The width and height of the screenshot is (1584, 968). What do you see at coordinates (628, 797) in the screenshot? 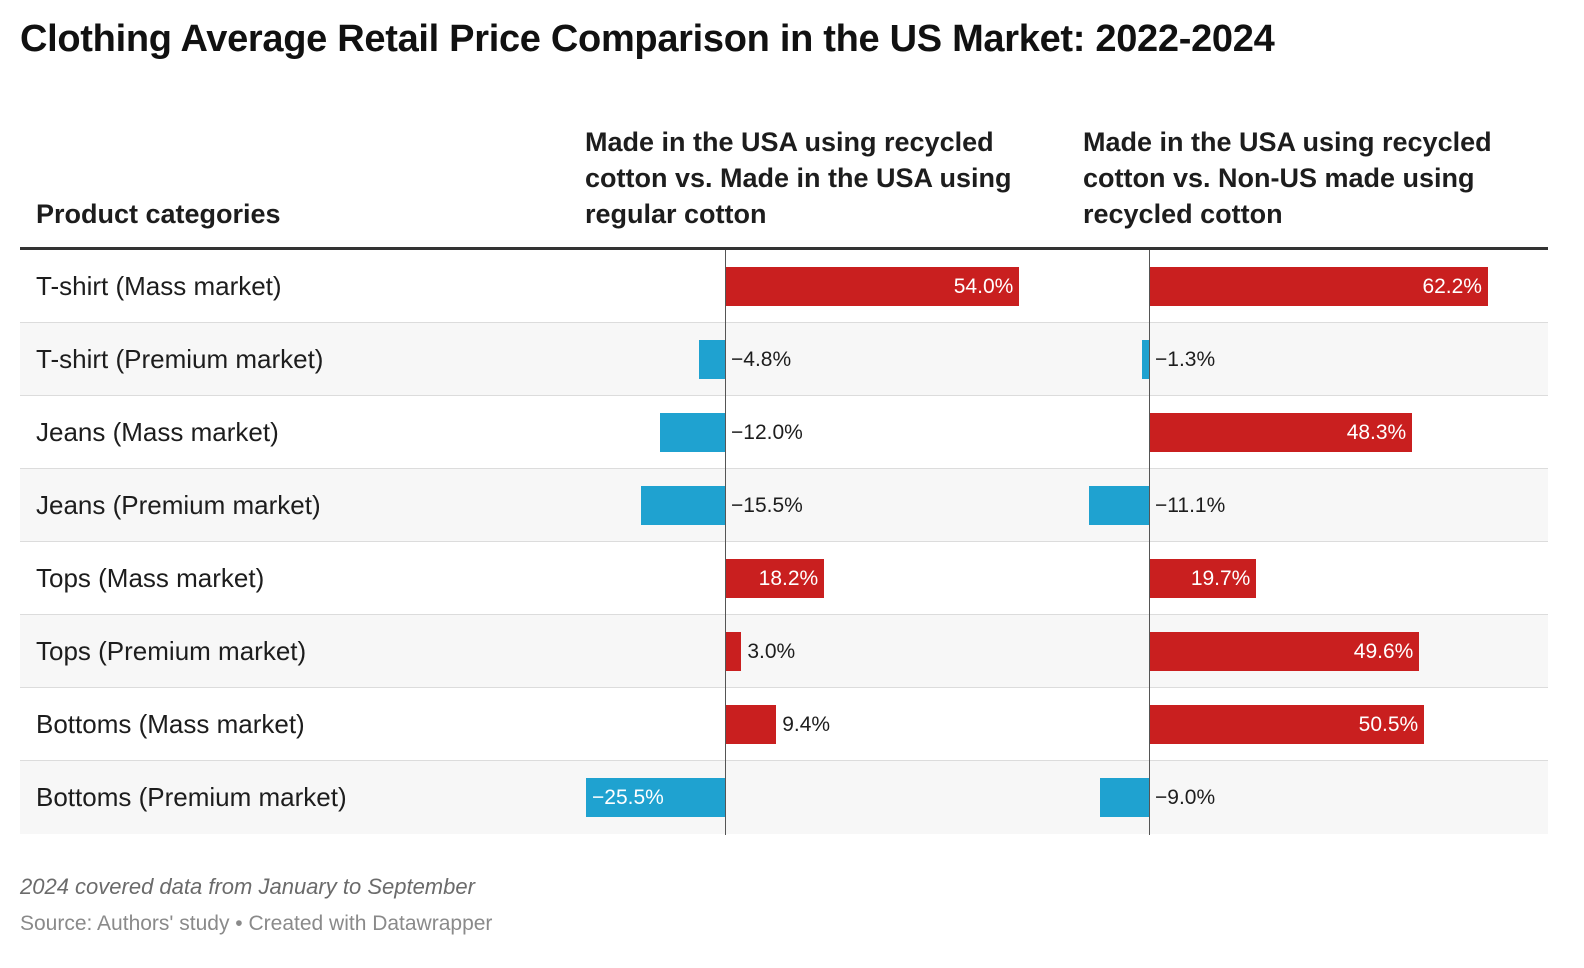
I see `value-label-series-1: −25.5%` at bounding box center [628, 797].